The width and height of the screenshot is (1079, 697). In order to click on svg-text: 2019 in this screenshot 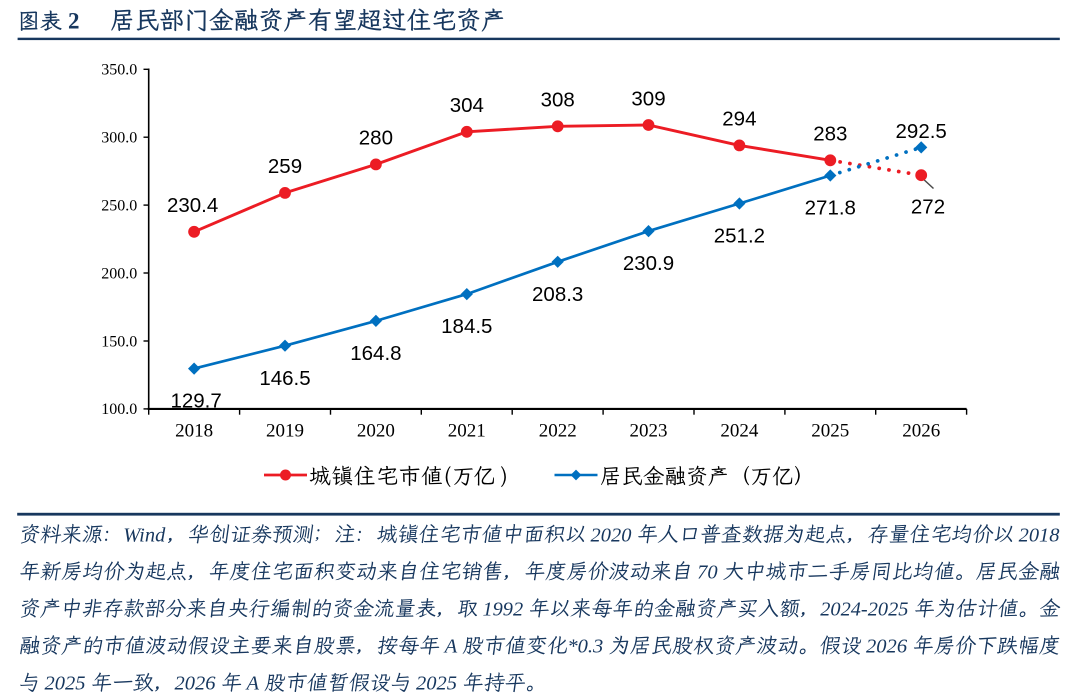, I will do `click(285, 431)`.